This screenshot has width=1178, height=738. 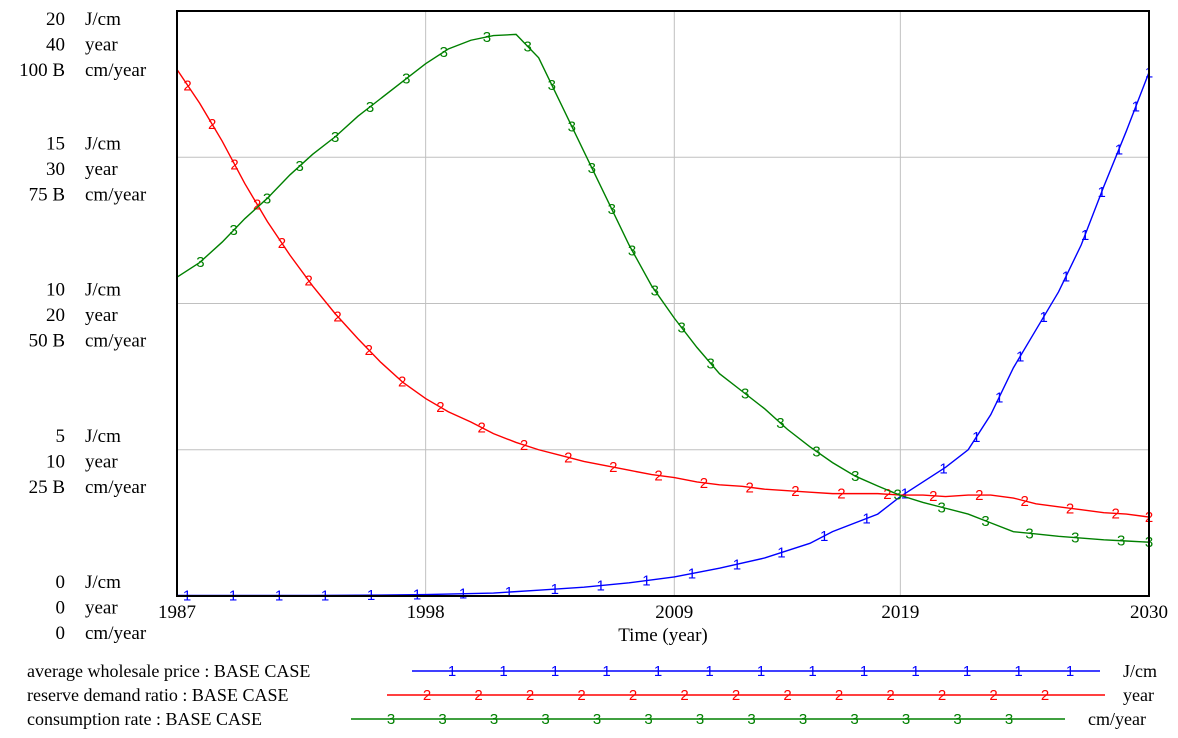 I want to click on x-axis-labels: 1987 1998 2009 2019 2030, so click(x=663, y=612).